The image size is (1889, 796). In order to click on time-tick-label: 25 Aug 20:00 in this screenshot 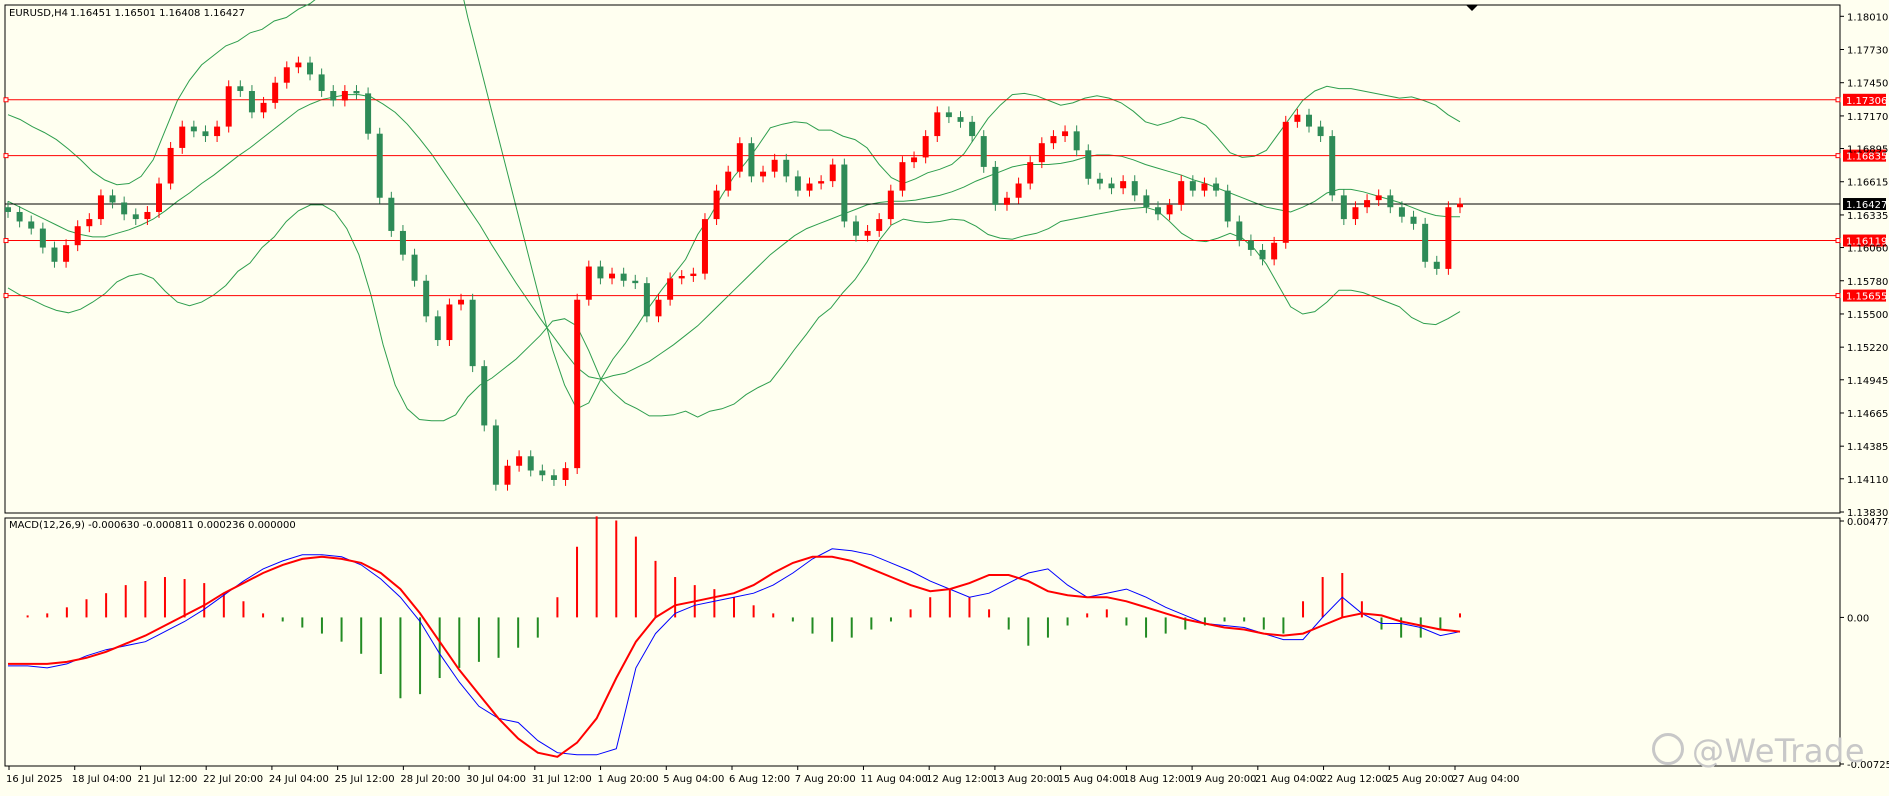, I will do `click(1419, 779)`.